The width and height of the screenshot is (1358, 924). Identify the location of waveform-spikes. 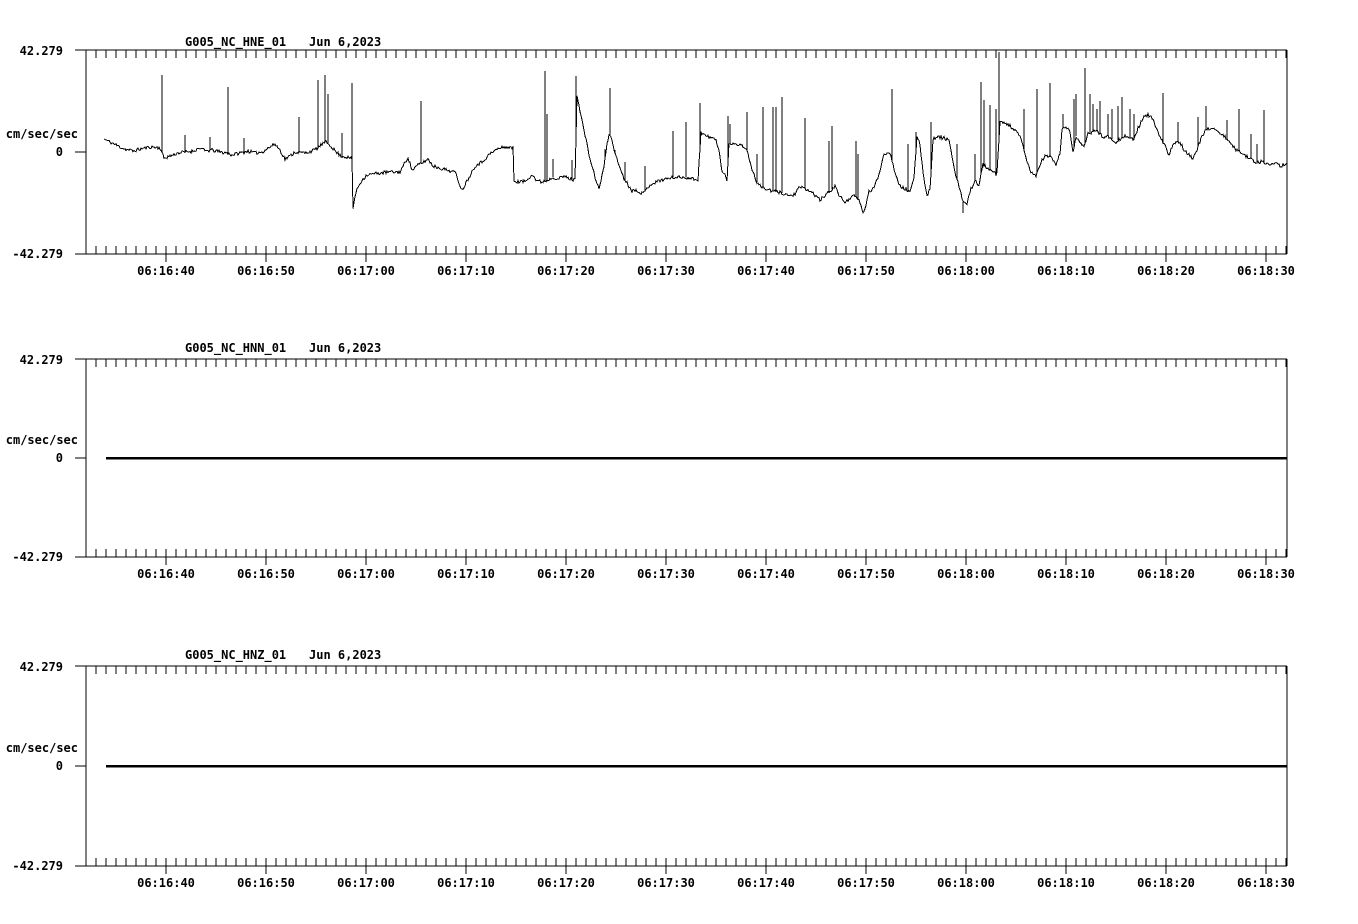
(713, 132).